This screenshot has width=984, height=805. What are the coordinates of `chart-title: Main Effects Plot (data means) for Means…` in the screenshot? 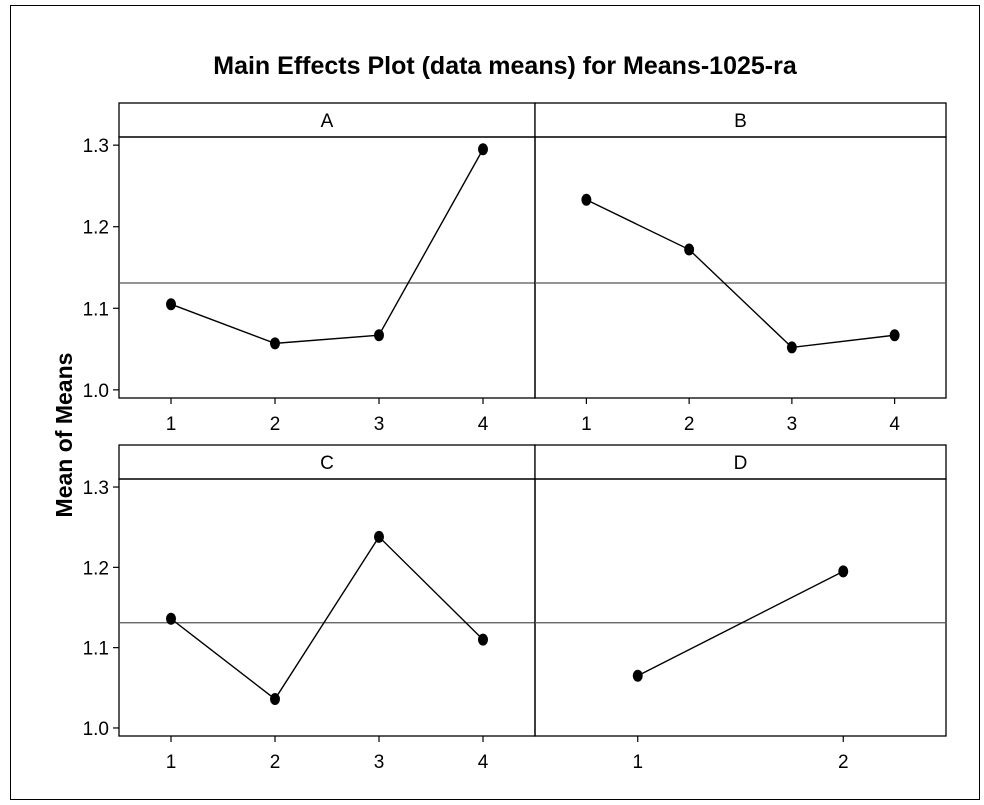 It's located at (505, 66).